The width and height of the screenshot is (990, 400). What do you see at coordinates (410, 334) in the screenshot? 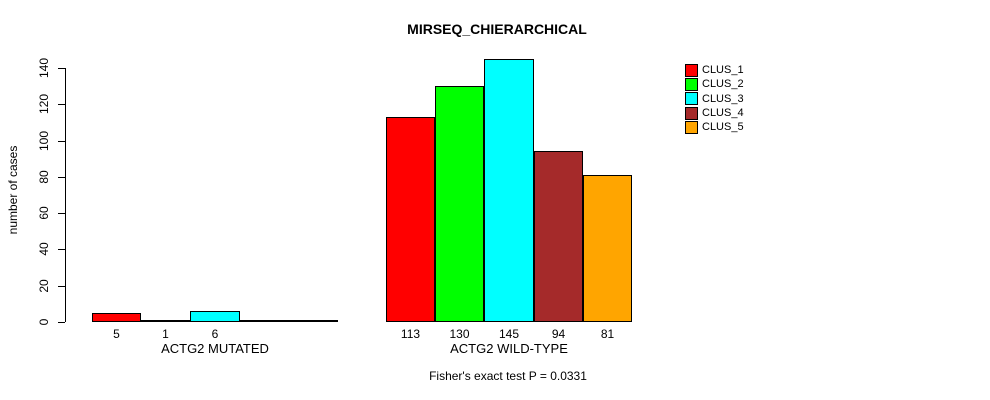
I see `bar-value-label: 113` at bounding box center [410, 334].